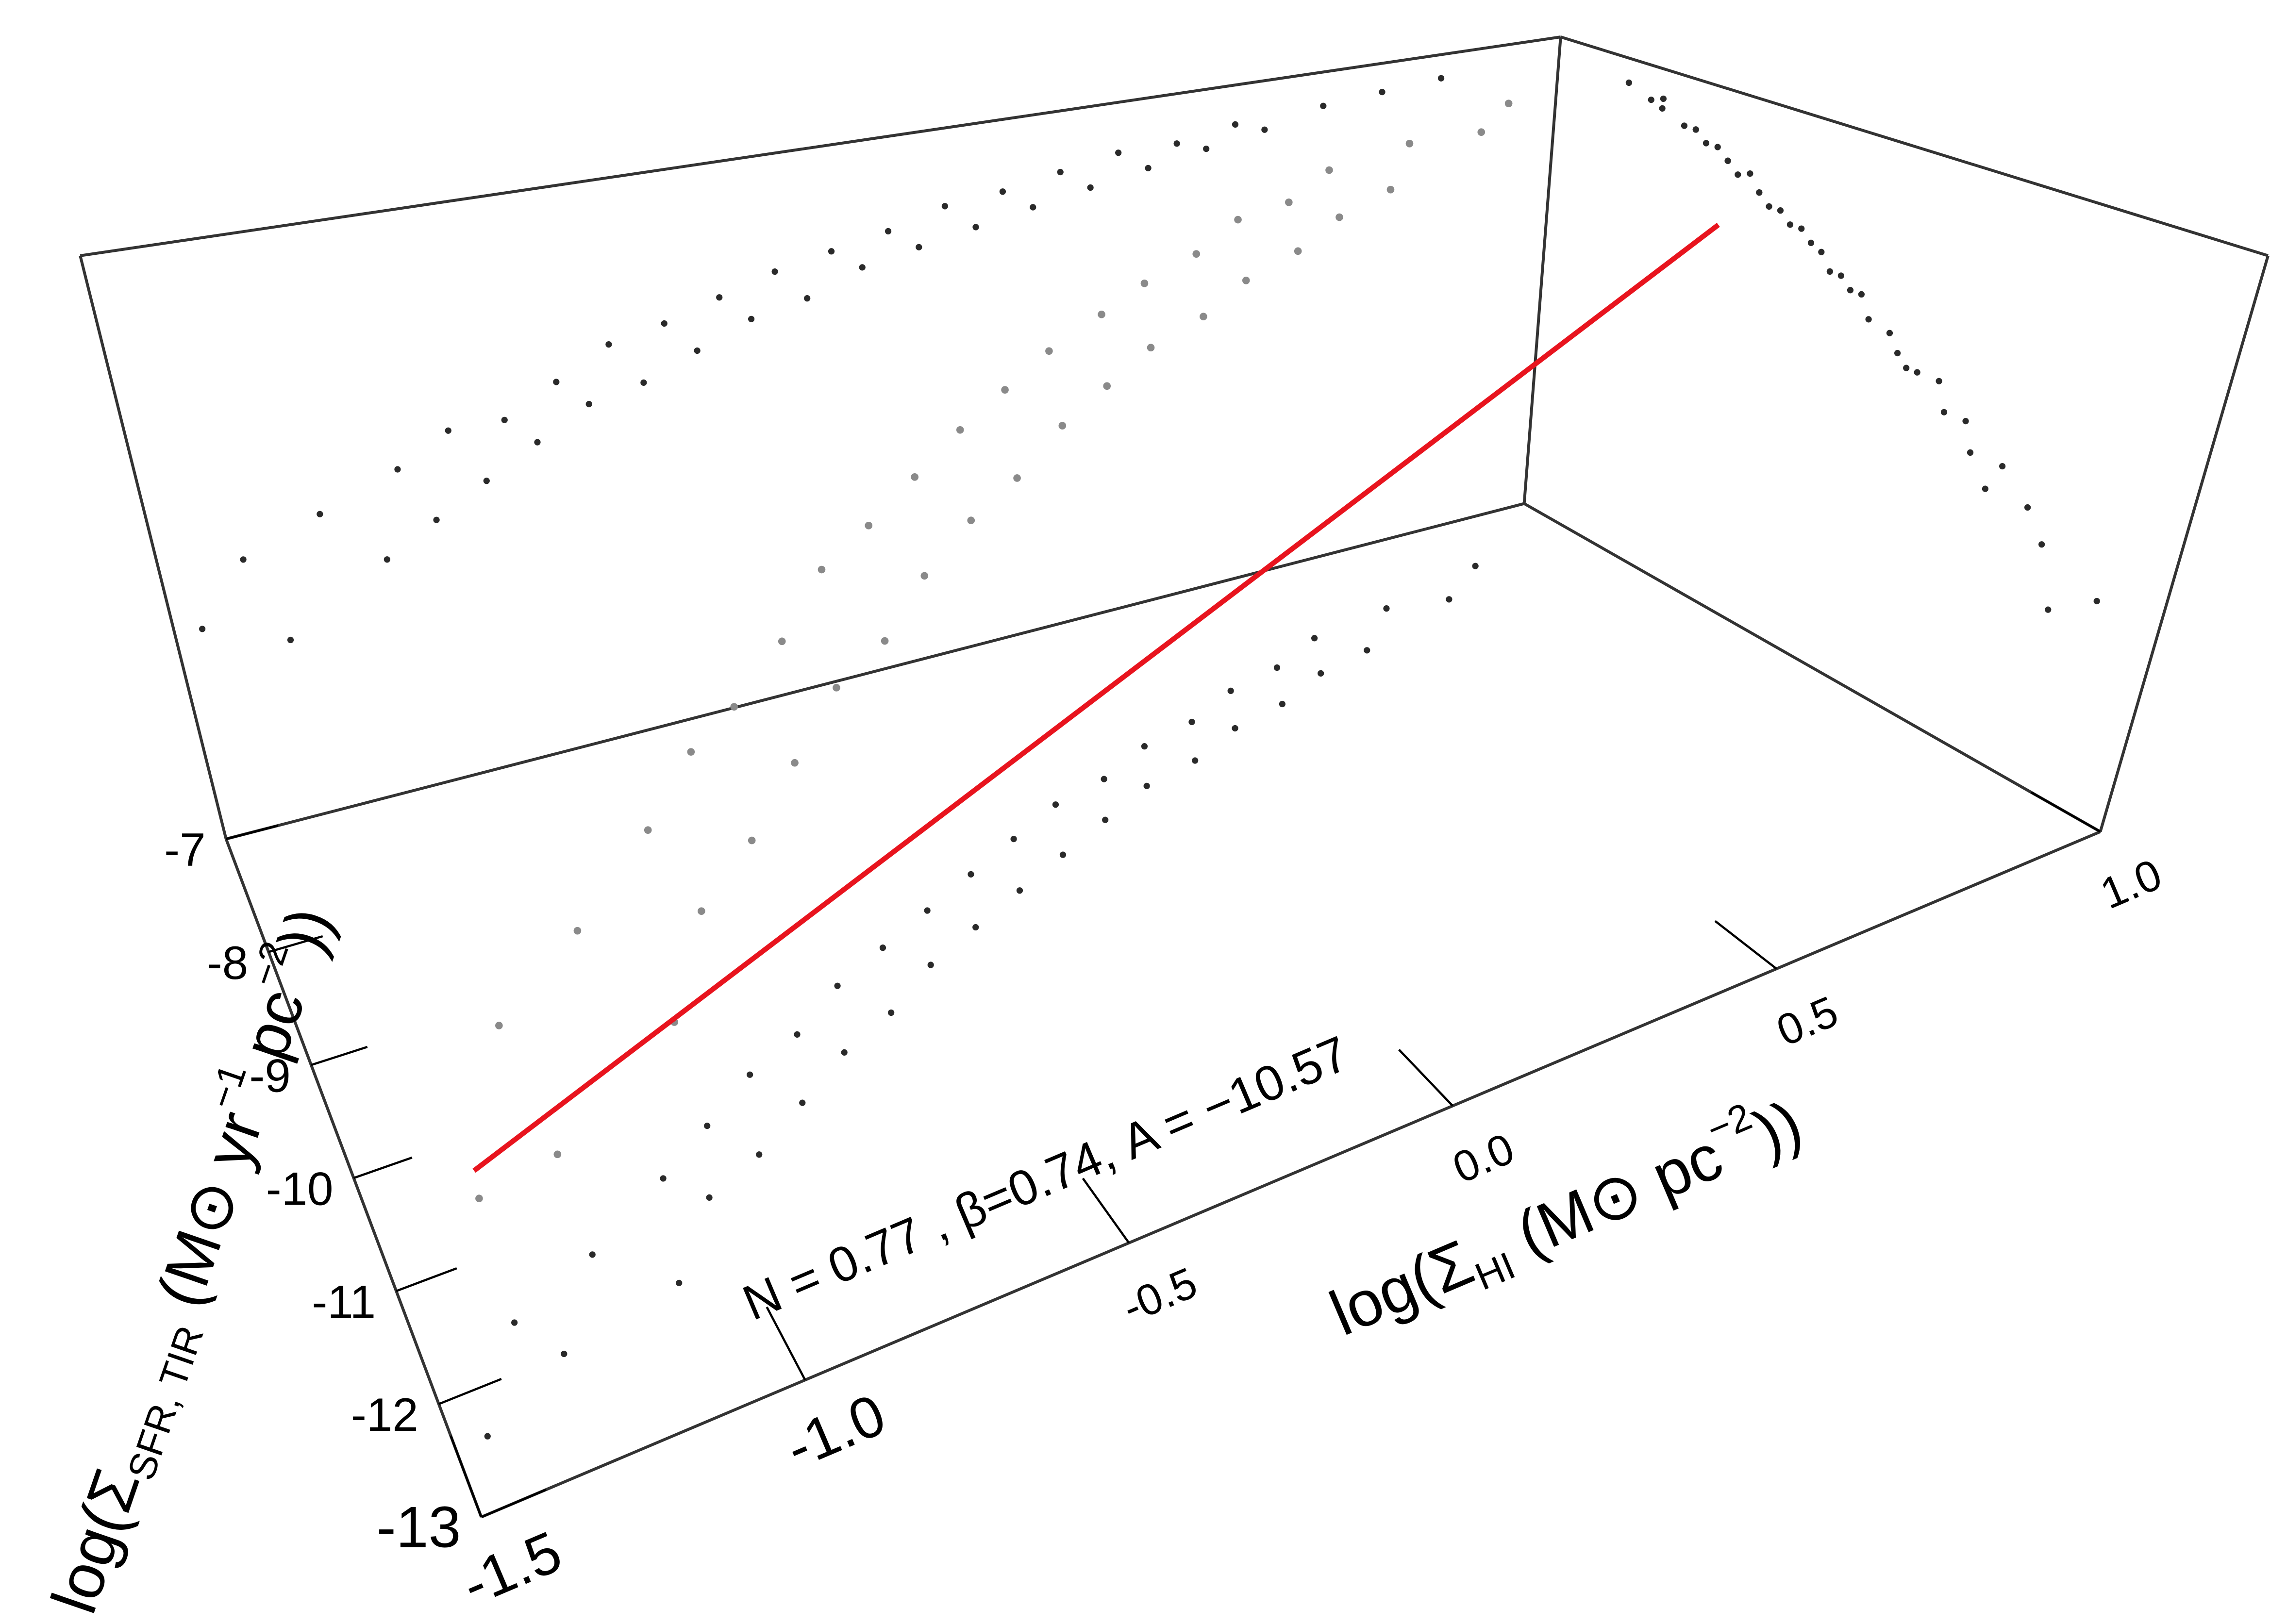 The height and width of the screenshot is (1624, 2287). Describe the element at coordinates (384, 1415) in the screenshot. I see `y-tick-label: -12` at that location.